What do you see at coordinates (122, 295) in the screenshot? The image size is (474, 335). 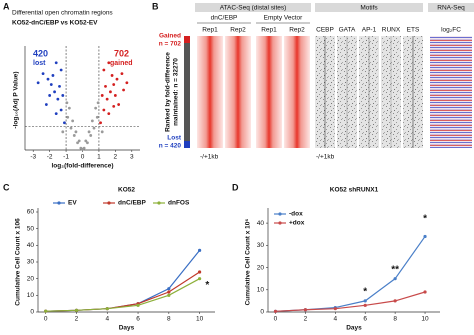 I see `series-line` at bounding box center [122, 295].